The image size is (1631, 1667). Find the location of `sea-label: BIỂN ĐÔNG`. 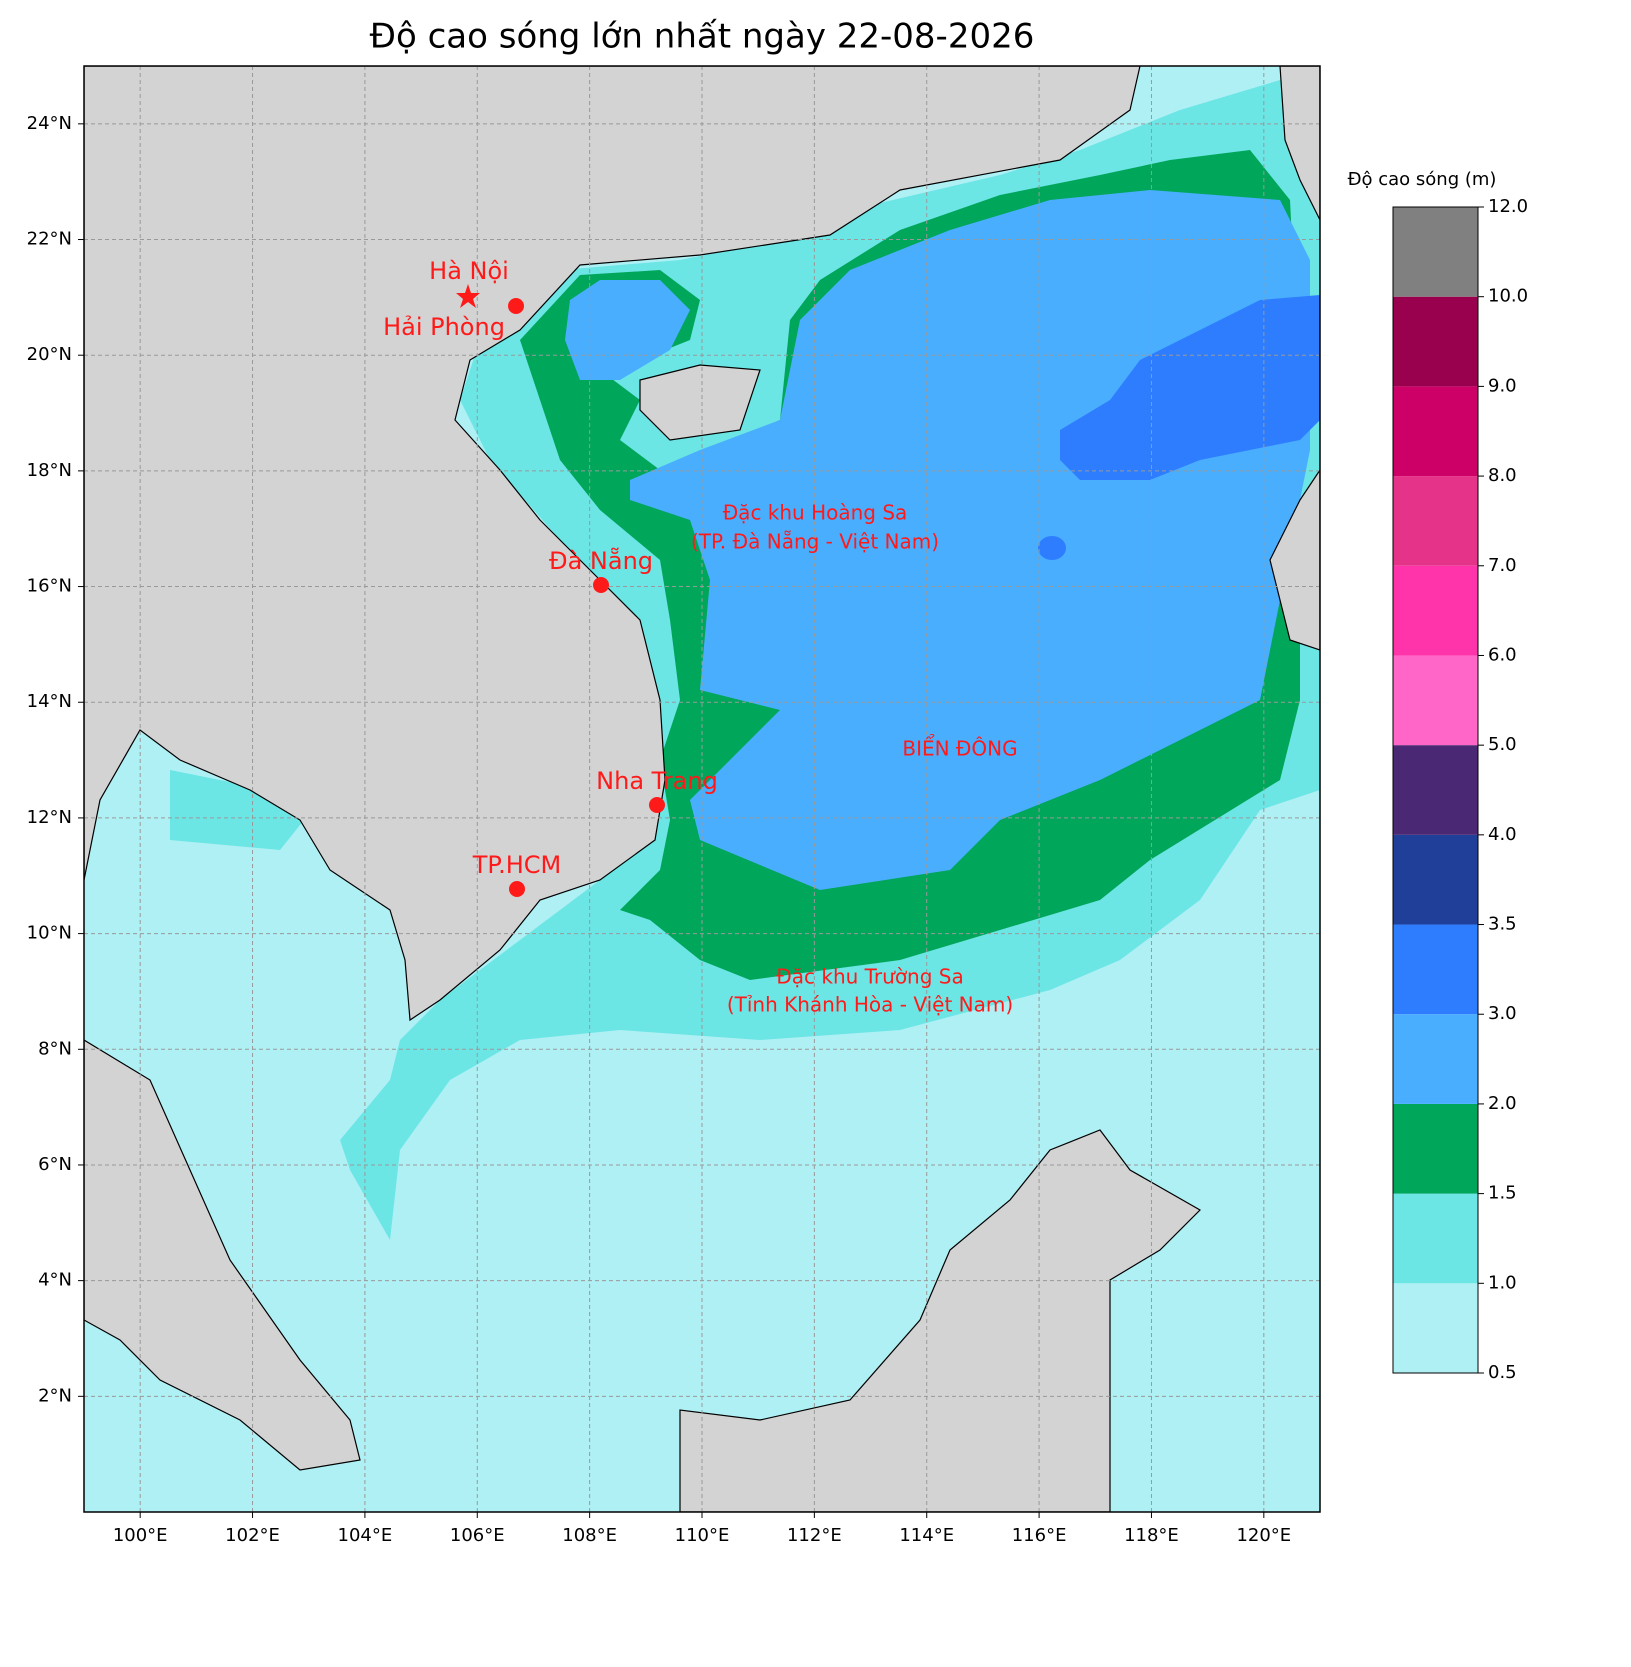

sea-label: BIỂN ĐÔNG is located at coordinates (959, 748).